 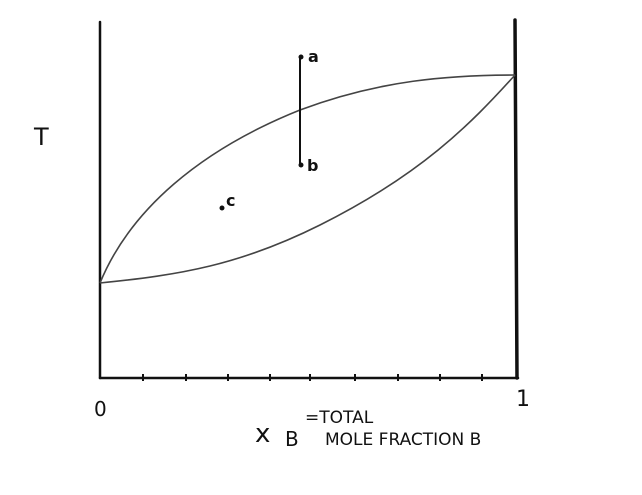 What do you see at coordinates (339, 418) in the screenshot?
I see `x-label-line1: =TOTAL` at bounding box center [339, 418].